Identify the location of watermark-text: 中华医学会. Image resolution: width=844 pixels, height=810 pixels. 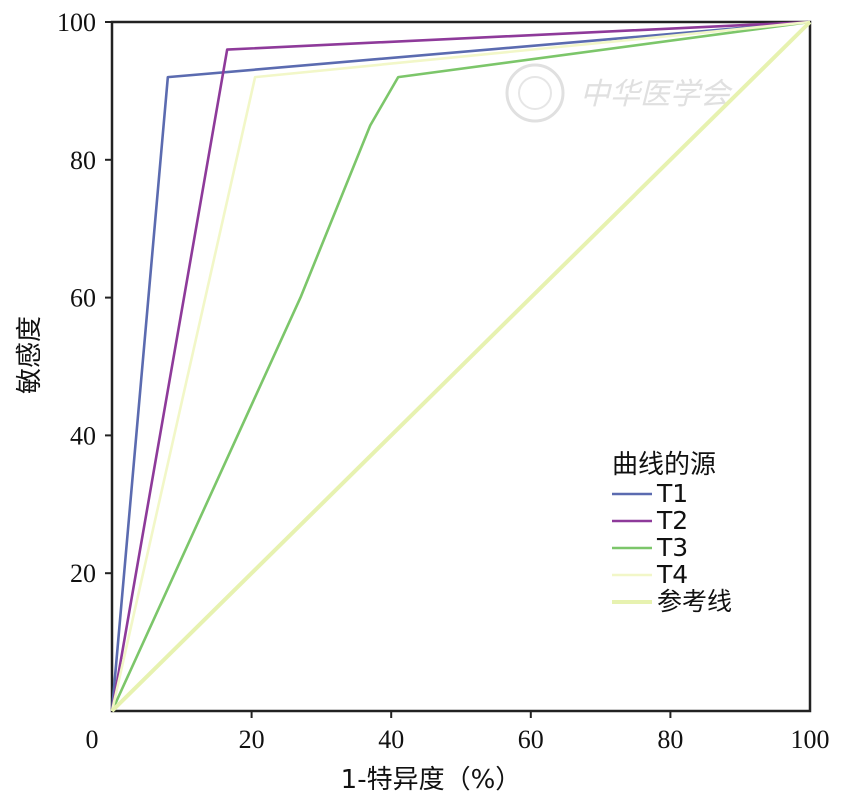
(656, 94).